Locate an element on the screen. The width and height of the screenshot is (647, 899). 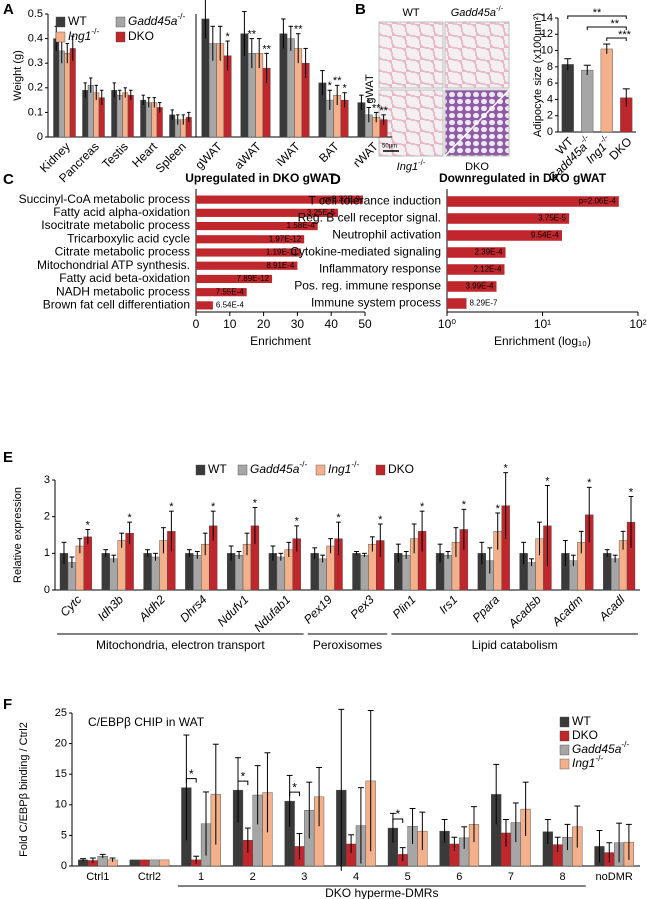
x-tick-label: 2 is located at coordinates (253, 877).